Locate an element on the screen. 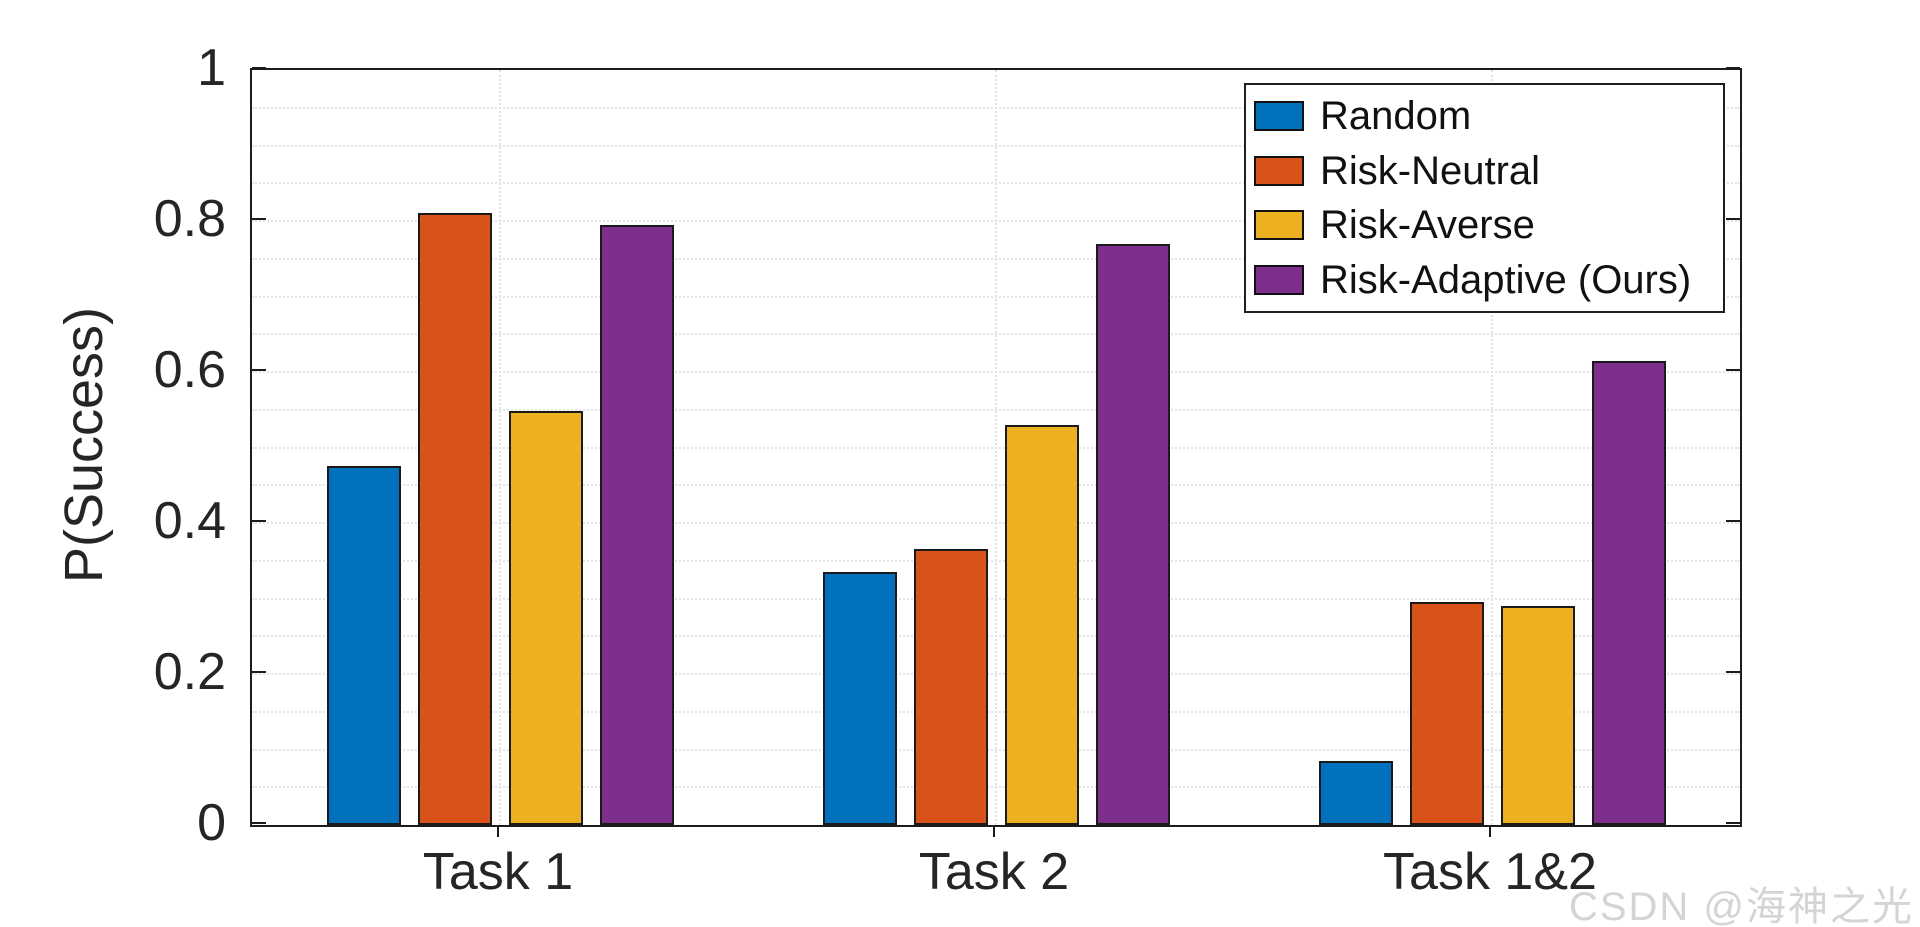 This screenshot has height=927, width=1920. x-category-label-2: Task 2 is located at coordinates (994, 872).